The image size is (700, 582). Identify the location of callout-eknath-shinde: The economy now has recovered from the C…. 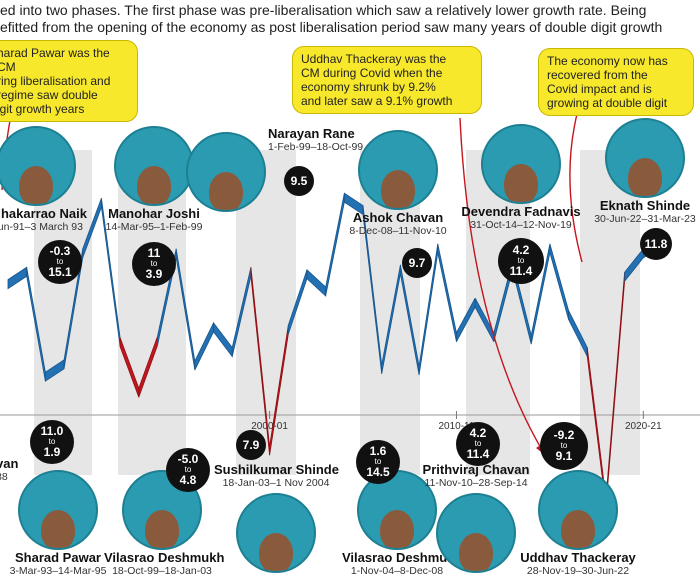
(616, 82).